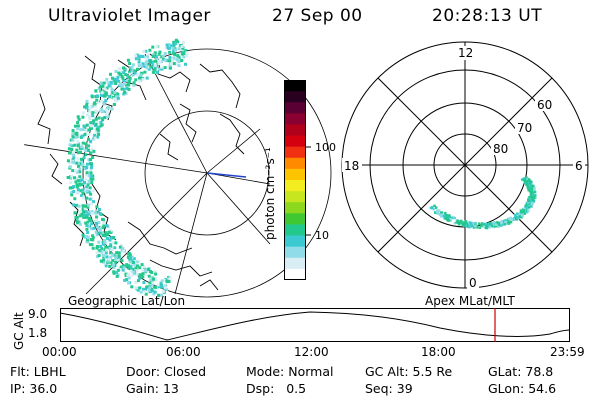 This screenshot has height=400, width=600. Describe the element at coordinates (38, 314) in the screenshot. I see `alt-ytick-9: 9.0` at that location.